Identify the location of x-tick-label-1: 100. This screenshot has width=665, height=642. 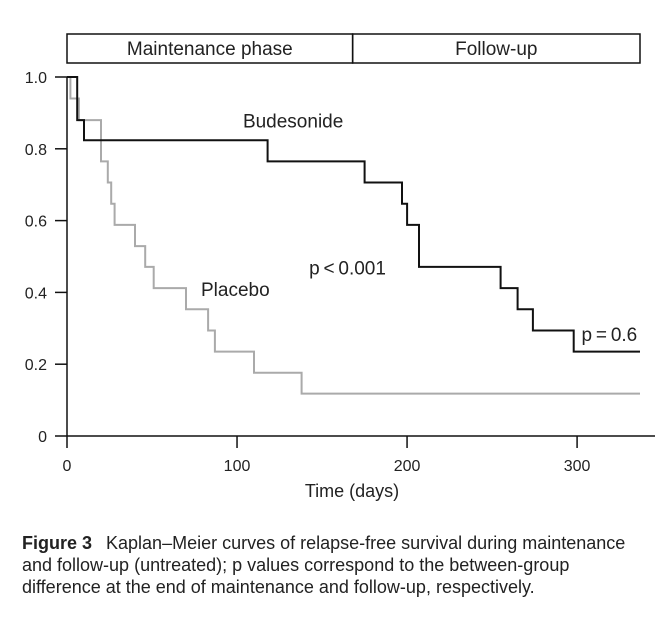
(237, 466).